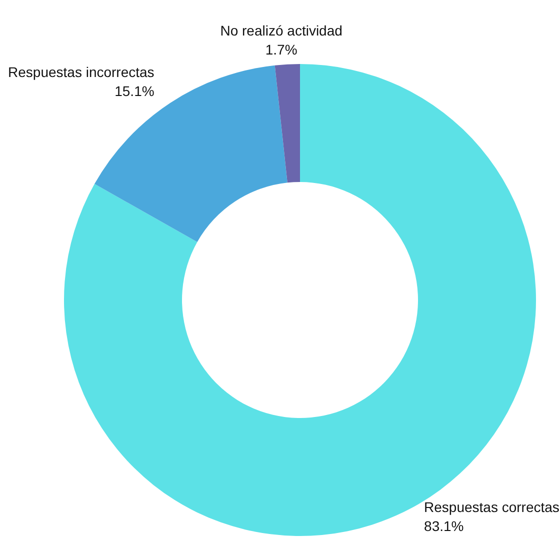 Image resolution: width=559 pixels, height=538 pixels. What do you see at coordinates (287, 123) in the screenshot?
I see `donut-slice` at bounding box center [287, 123].